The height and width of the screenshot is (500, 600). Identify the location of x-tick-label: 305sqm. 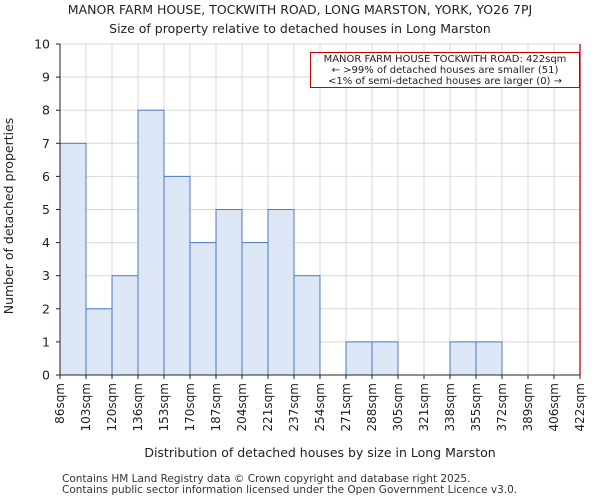
(398, 407).